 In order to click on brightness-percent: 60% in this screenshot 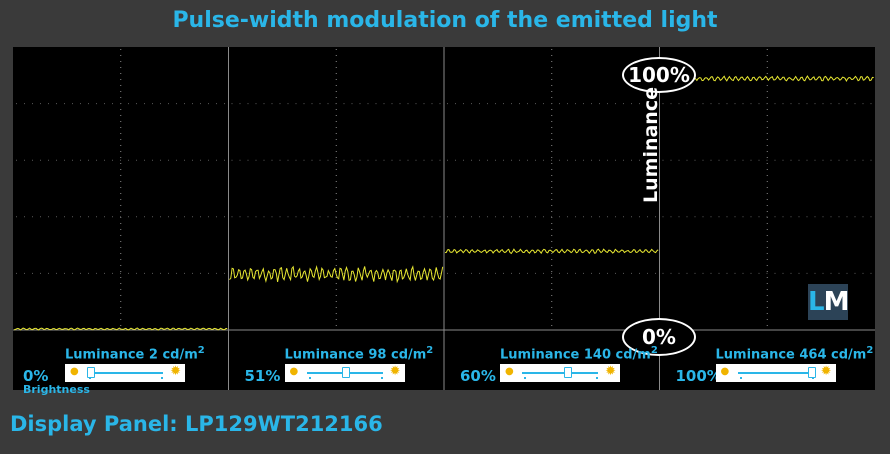, I will do `click(478, 376)`.